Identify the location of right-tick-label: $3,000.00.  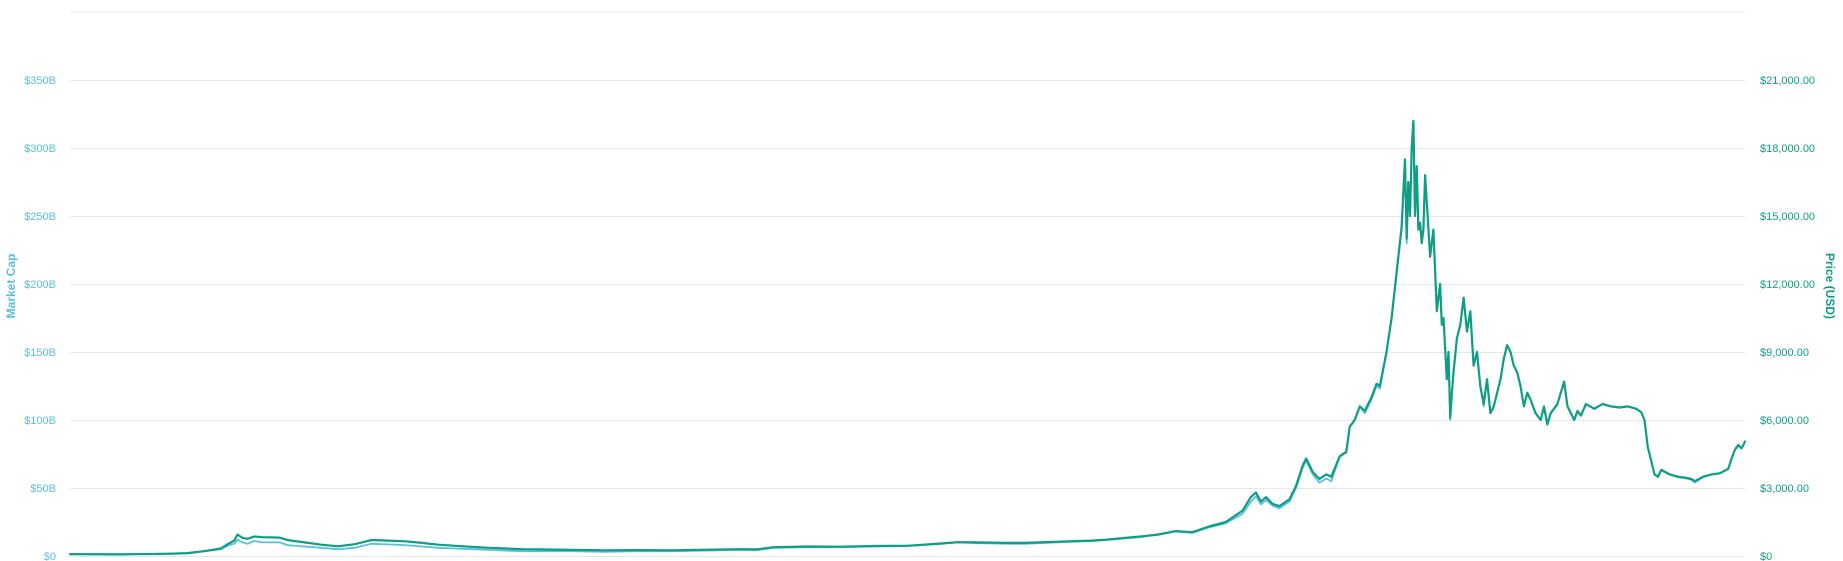
(1784, 489).